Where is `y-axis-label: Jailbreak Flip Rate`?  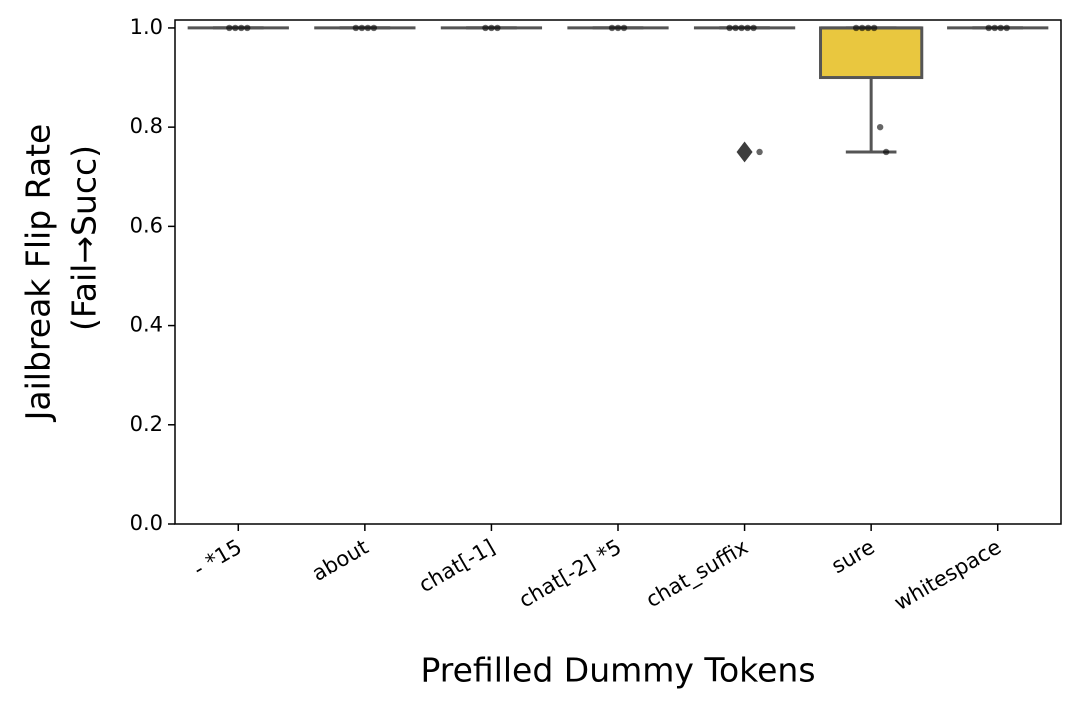 y-axis-label: Jailbreak Flip Rate is located at coordinates (38, 273).